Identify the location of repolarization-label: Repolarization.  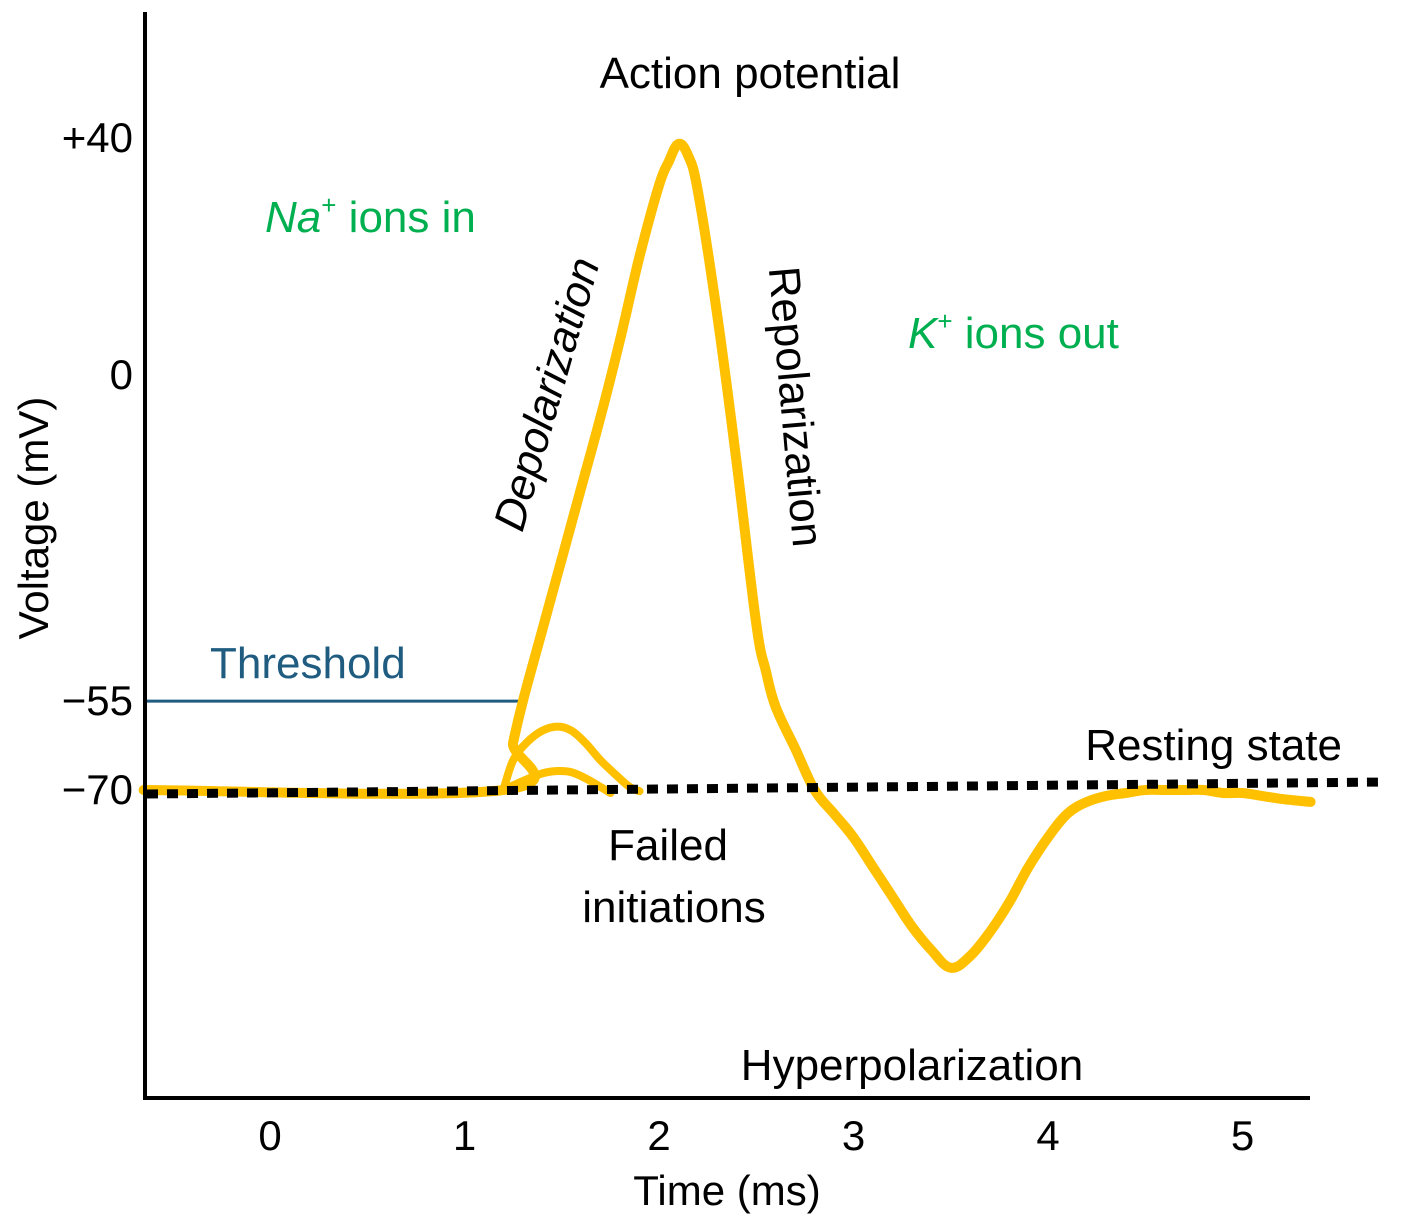
(795, 406).